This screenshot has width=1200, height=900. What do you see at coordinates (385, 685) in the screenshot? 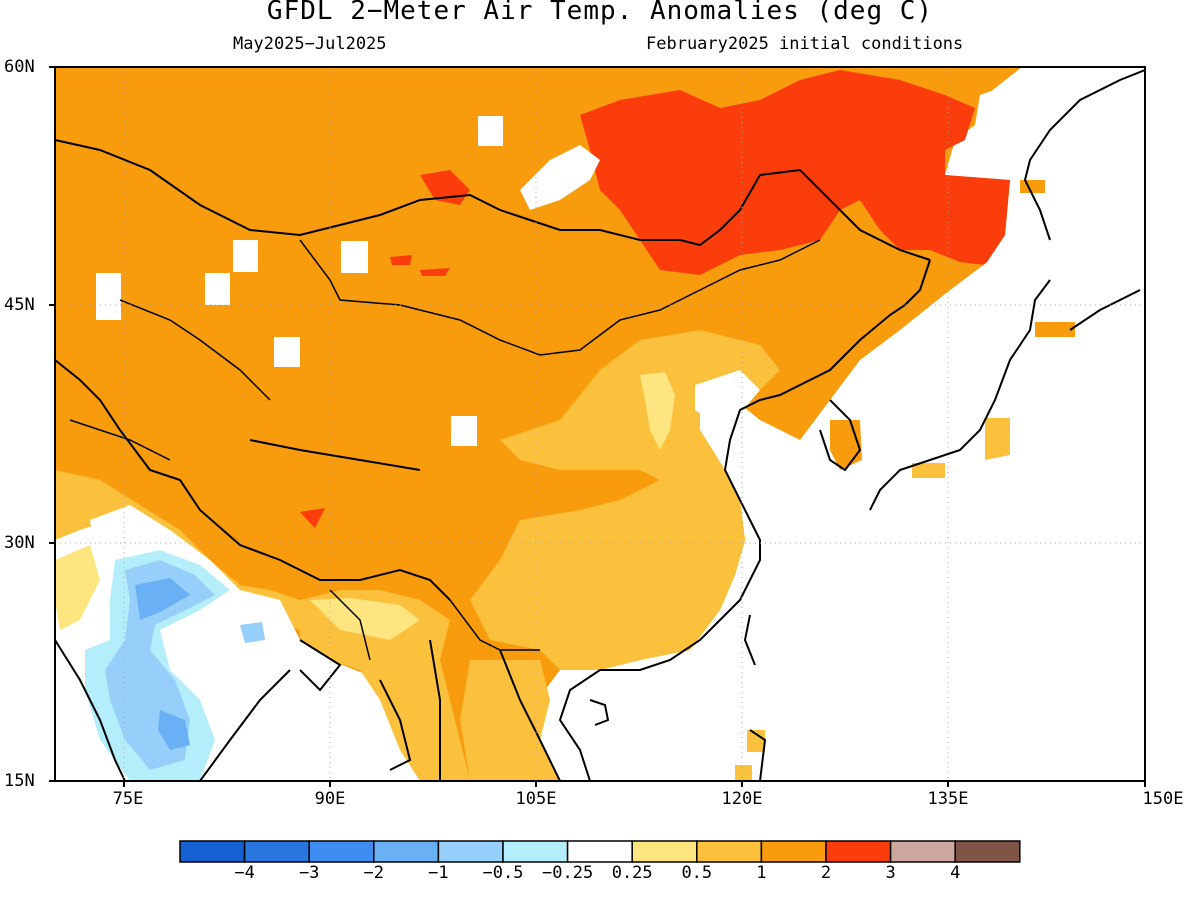
I see `anomaly-region-0.5to1-south` at bounding box center [385, 685].